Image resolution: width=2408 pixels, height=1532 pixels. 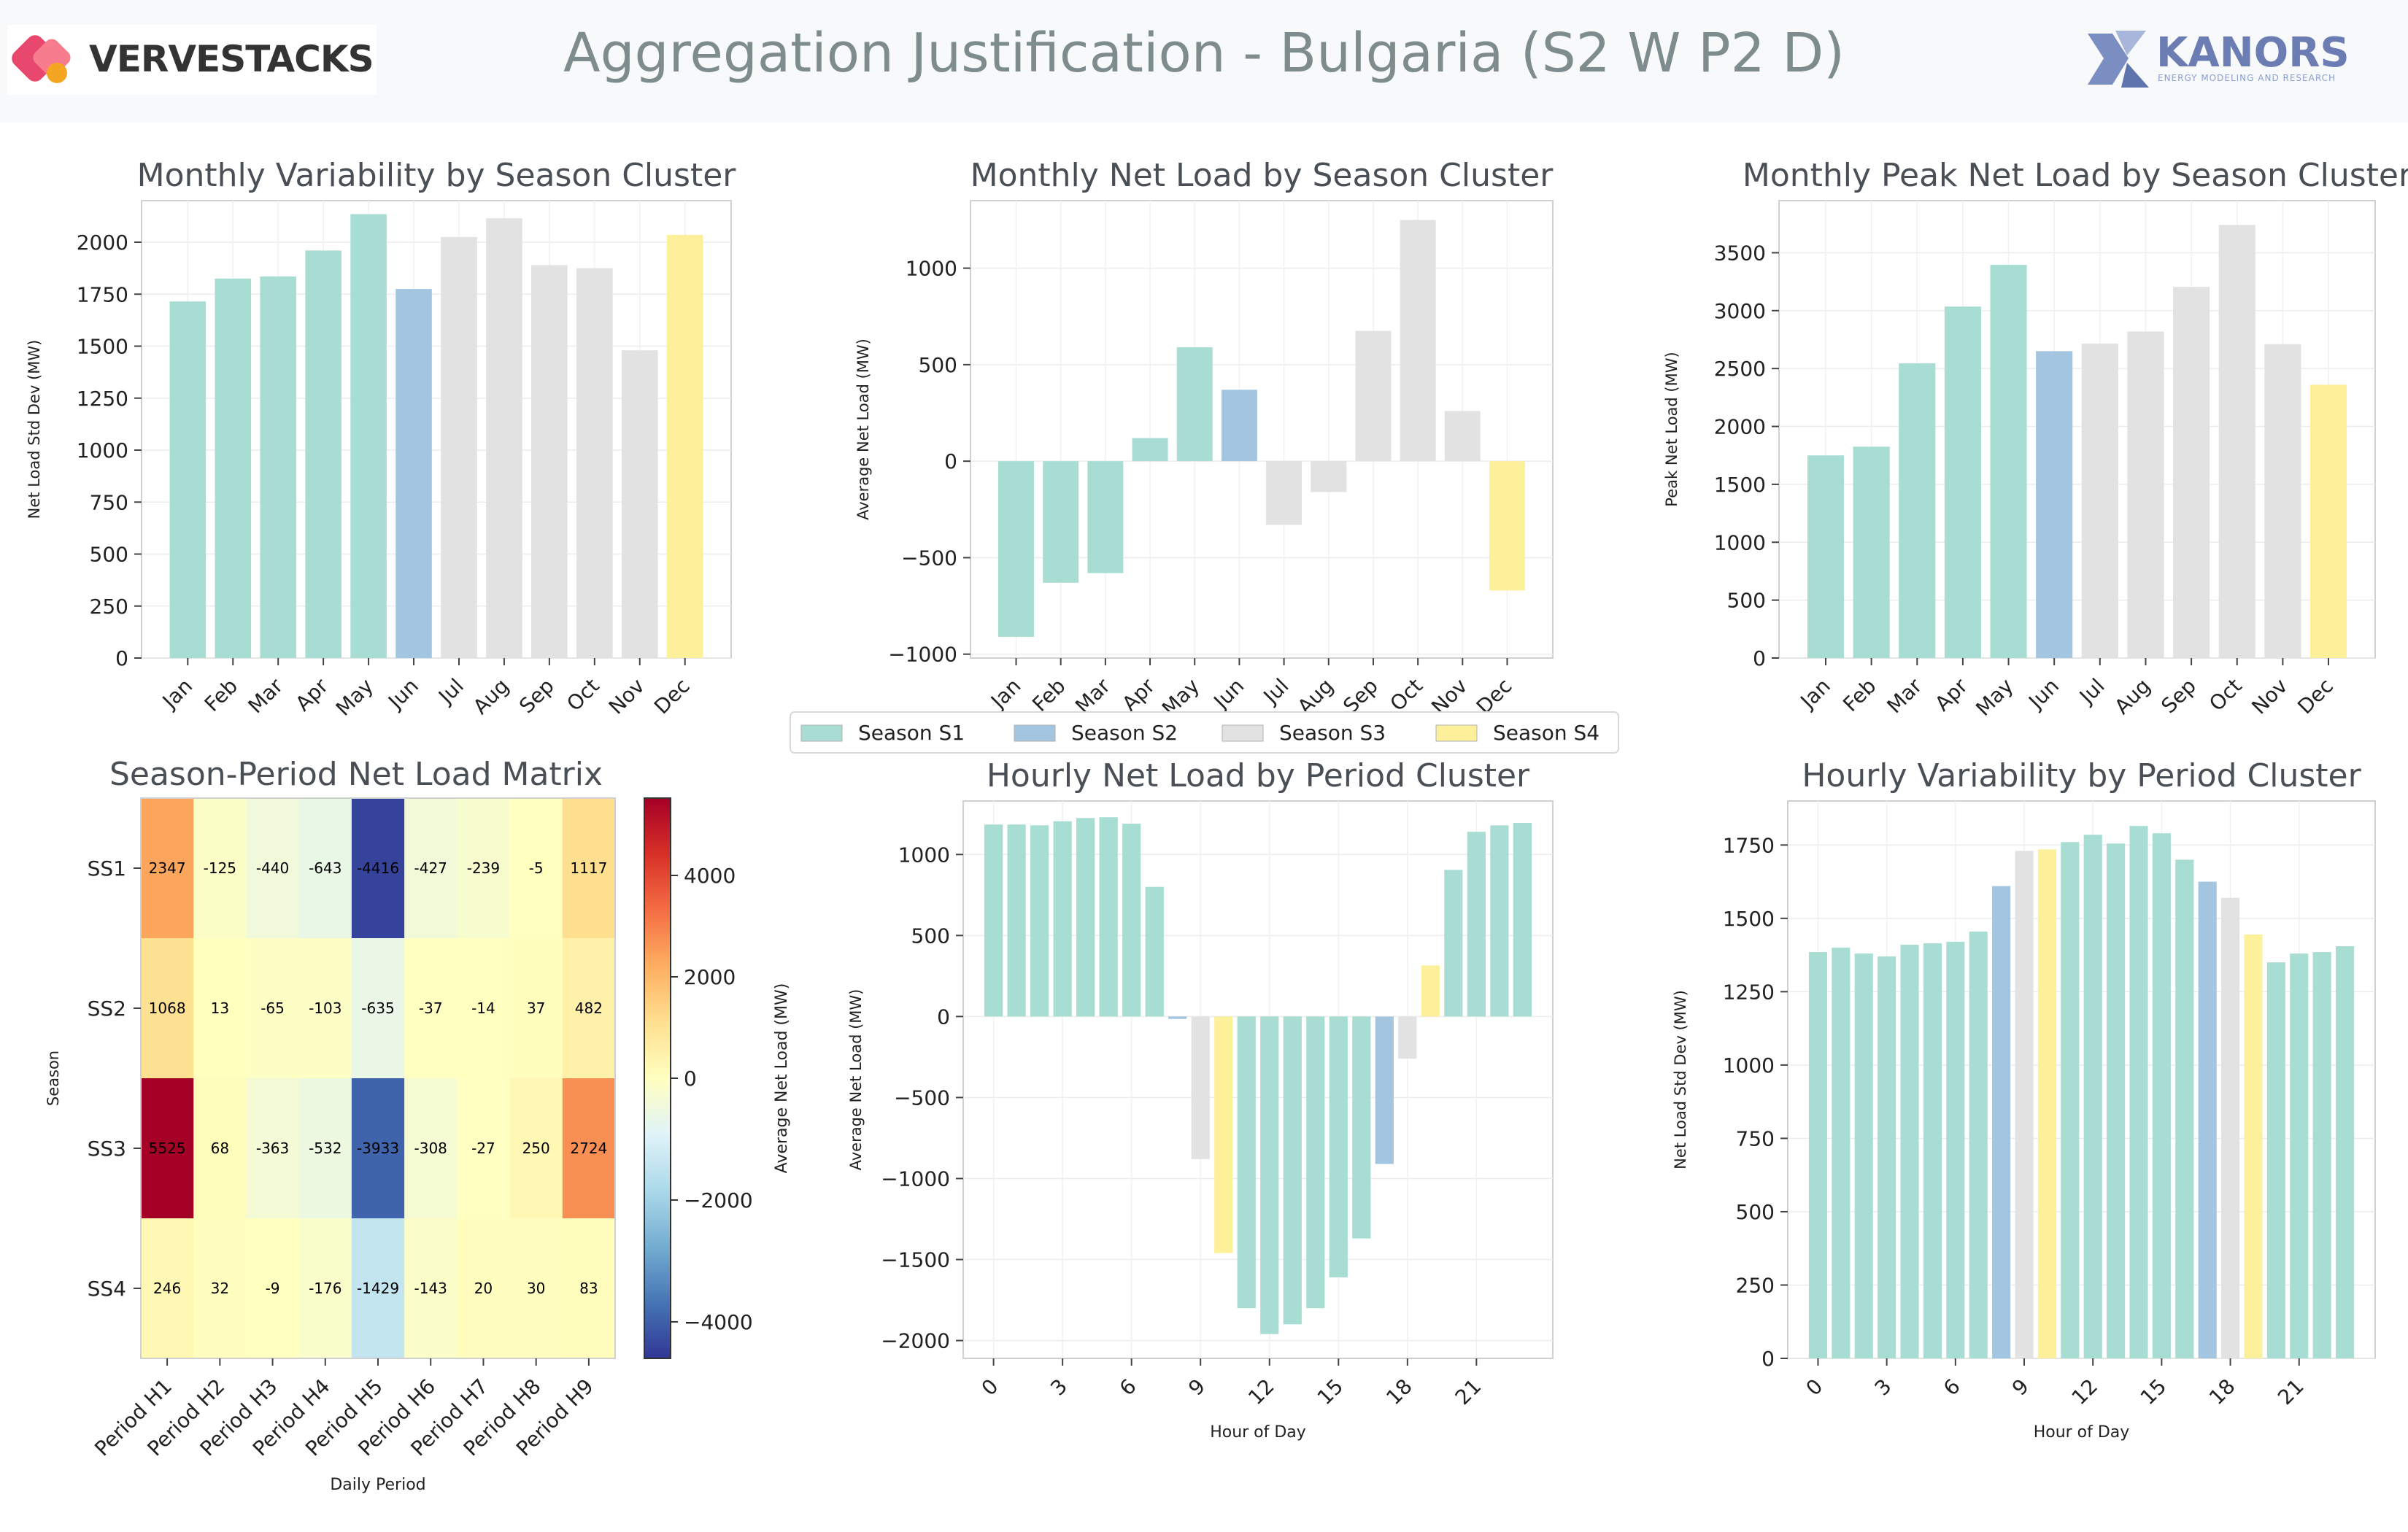 What do you see at coordinates (1399, 1392) in the screenshot?
I see `x-tick-label: 18` at bounding box center [1399, 1392].